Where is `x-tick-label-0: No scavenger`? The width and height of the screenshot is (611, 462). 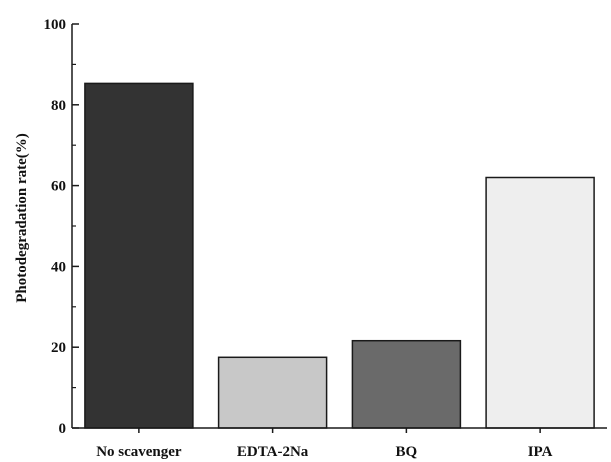
x-tick-label-0: No scavenger is located at coordinates (139, 452).